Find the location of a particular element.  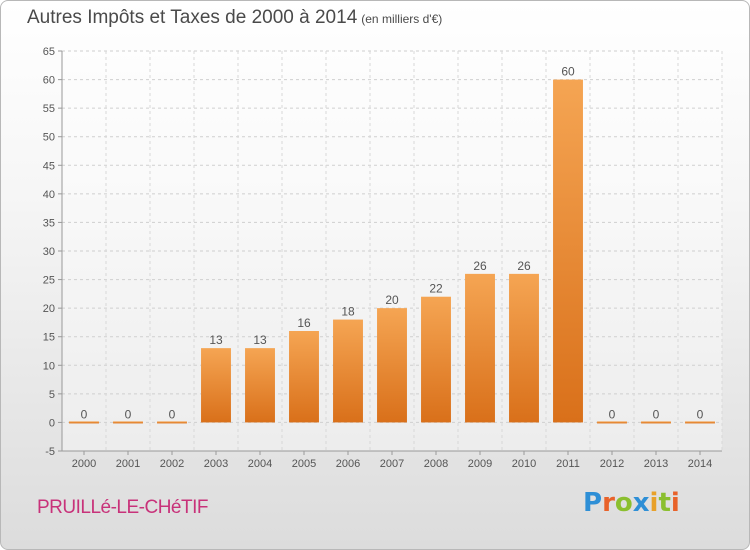

y-tick-label: 65 is located at coordinates (49, 52).